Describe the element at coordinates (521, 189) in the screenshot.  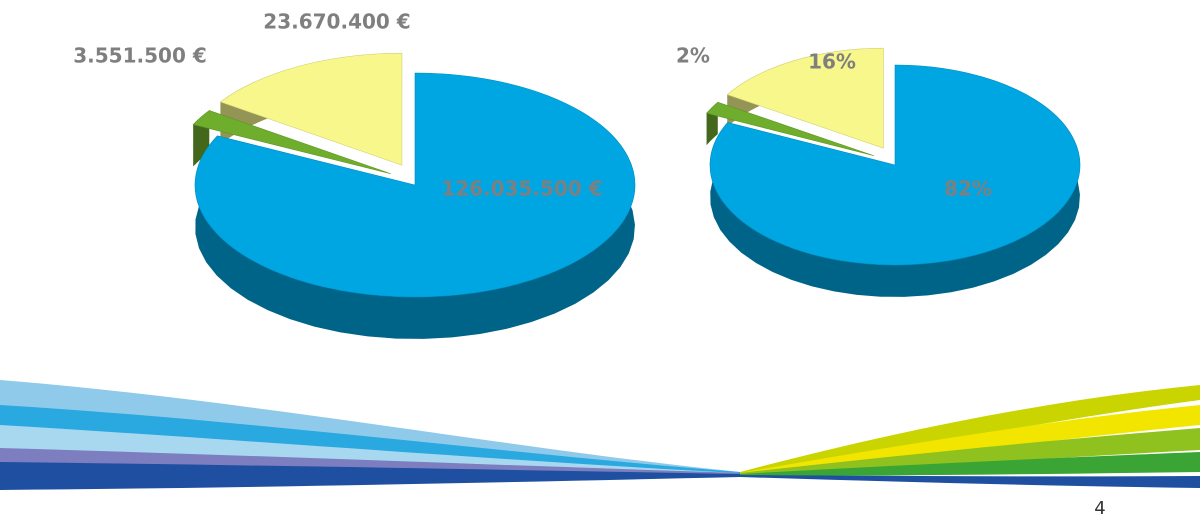
I see `value-label: 126.035.500 €` at that location.